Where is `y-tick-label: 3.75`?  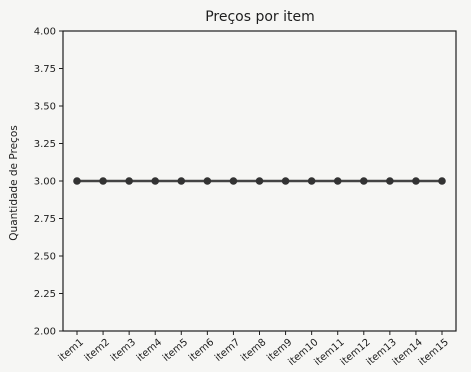
y-tick-label: 3.75 is located at coordinates (45, 69).